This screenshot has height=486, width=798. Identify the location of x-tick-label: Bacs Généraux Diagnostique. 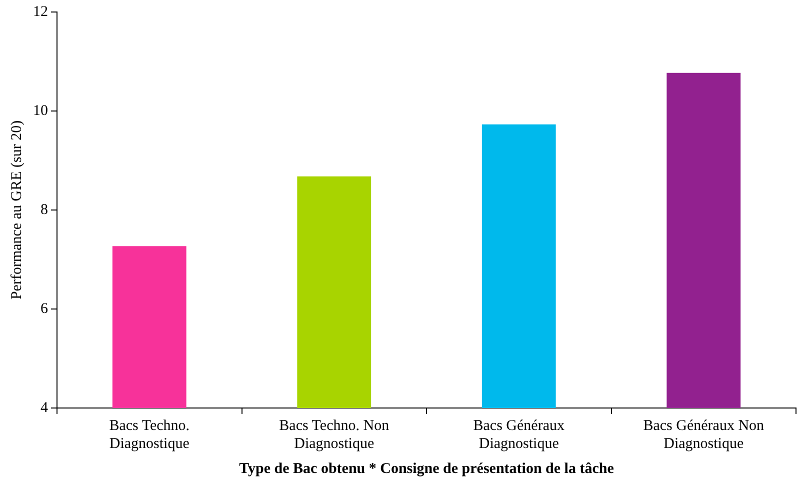
(519, 435).